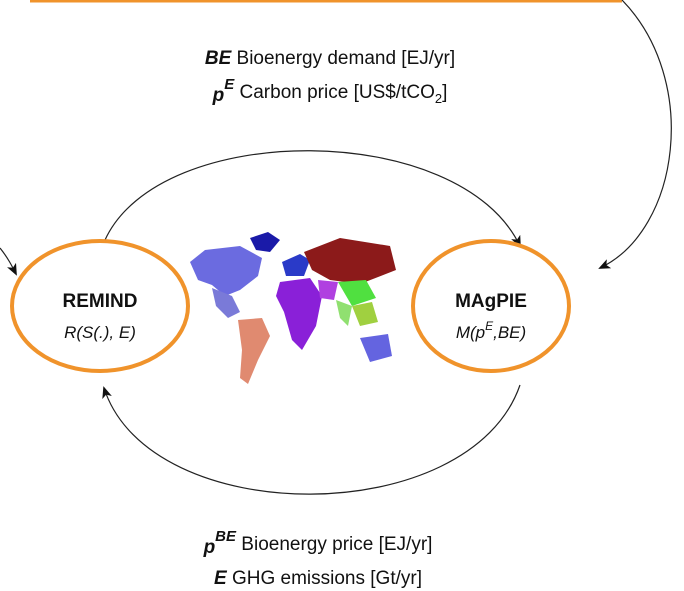 This screenshot has width=684, height=591. I want to click on node-formula: M(pE,BE), so click(491, 330).